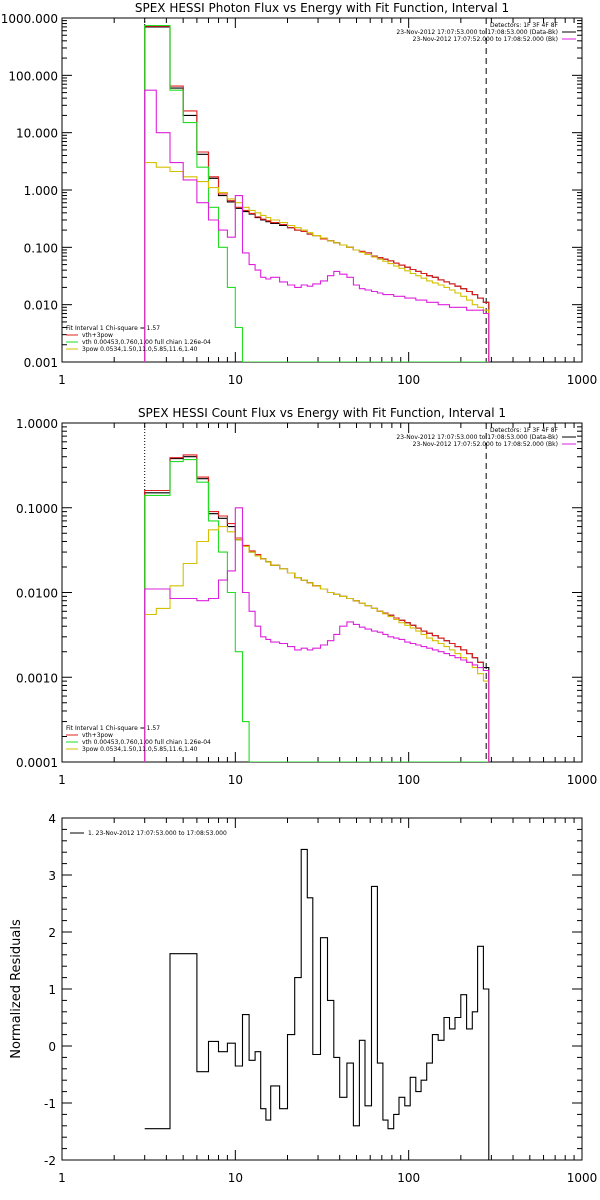 The width and height of the screenshot is (600, 1200). Describe the element at coordinates (37, 763) in the screenshot. I see `y-tick-label: 0.0001` at that location.